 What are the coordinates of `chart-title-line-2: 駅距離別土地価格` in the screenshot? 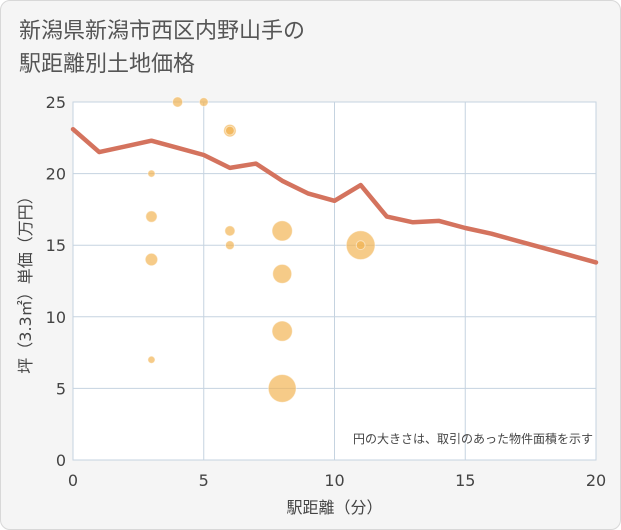 It's located at (107, 64).